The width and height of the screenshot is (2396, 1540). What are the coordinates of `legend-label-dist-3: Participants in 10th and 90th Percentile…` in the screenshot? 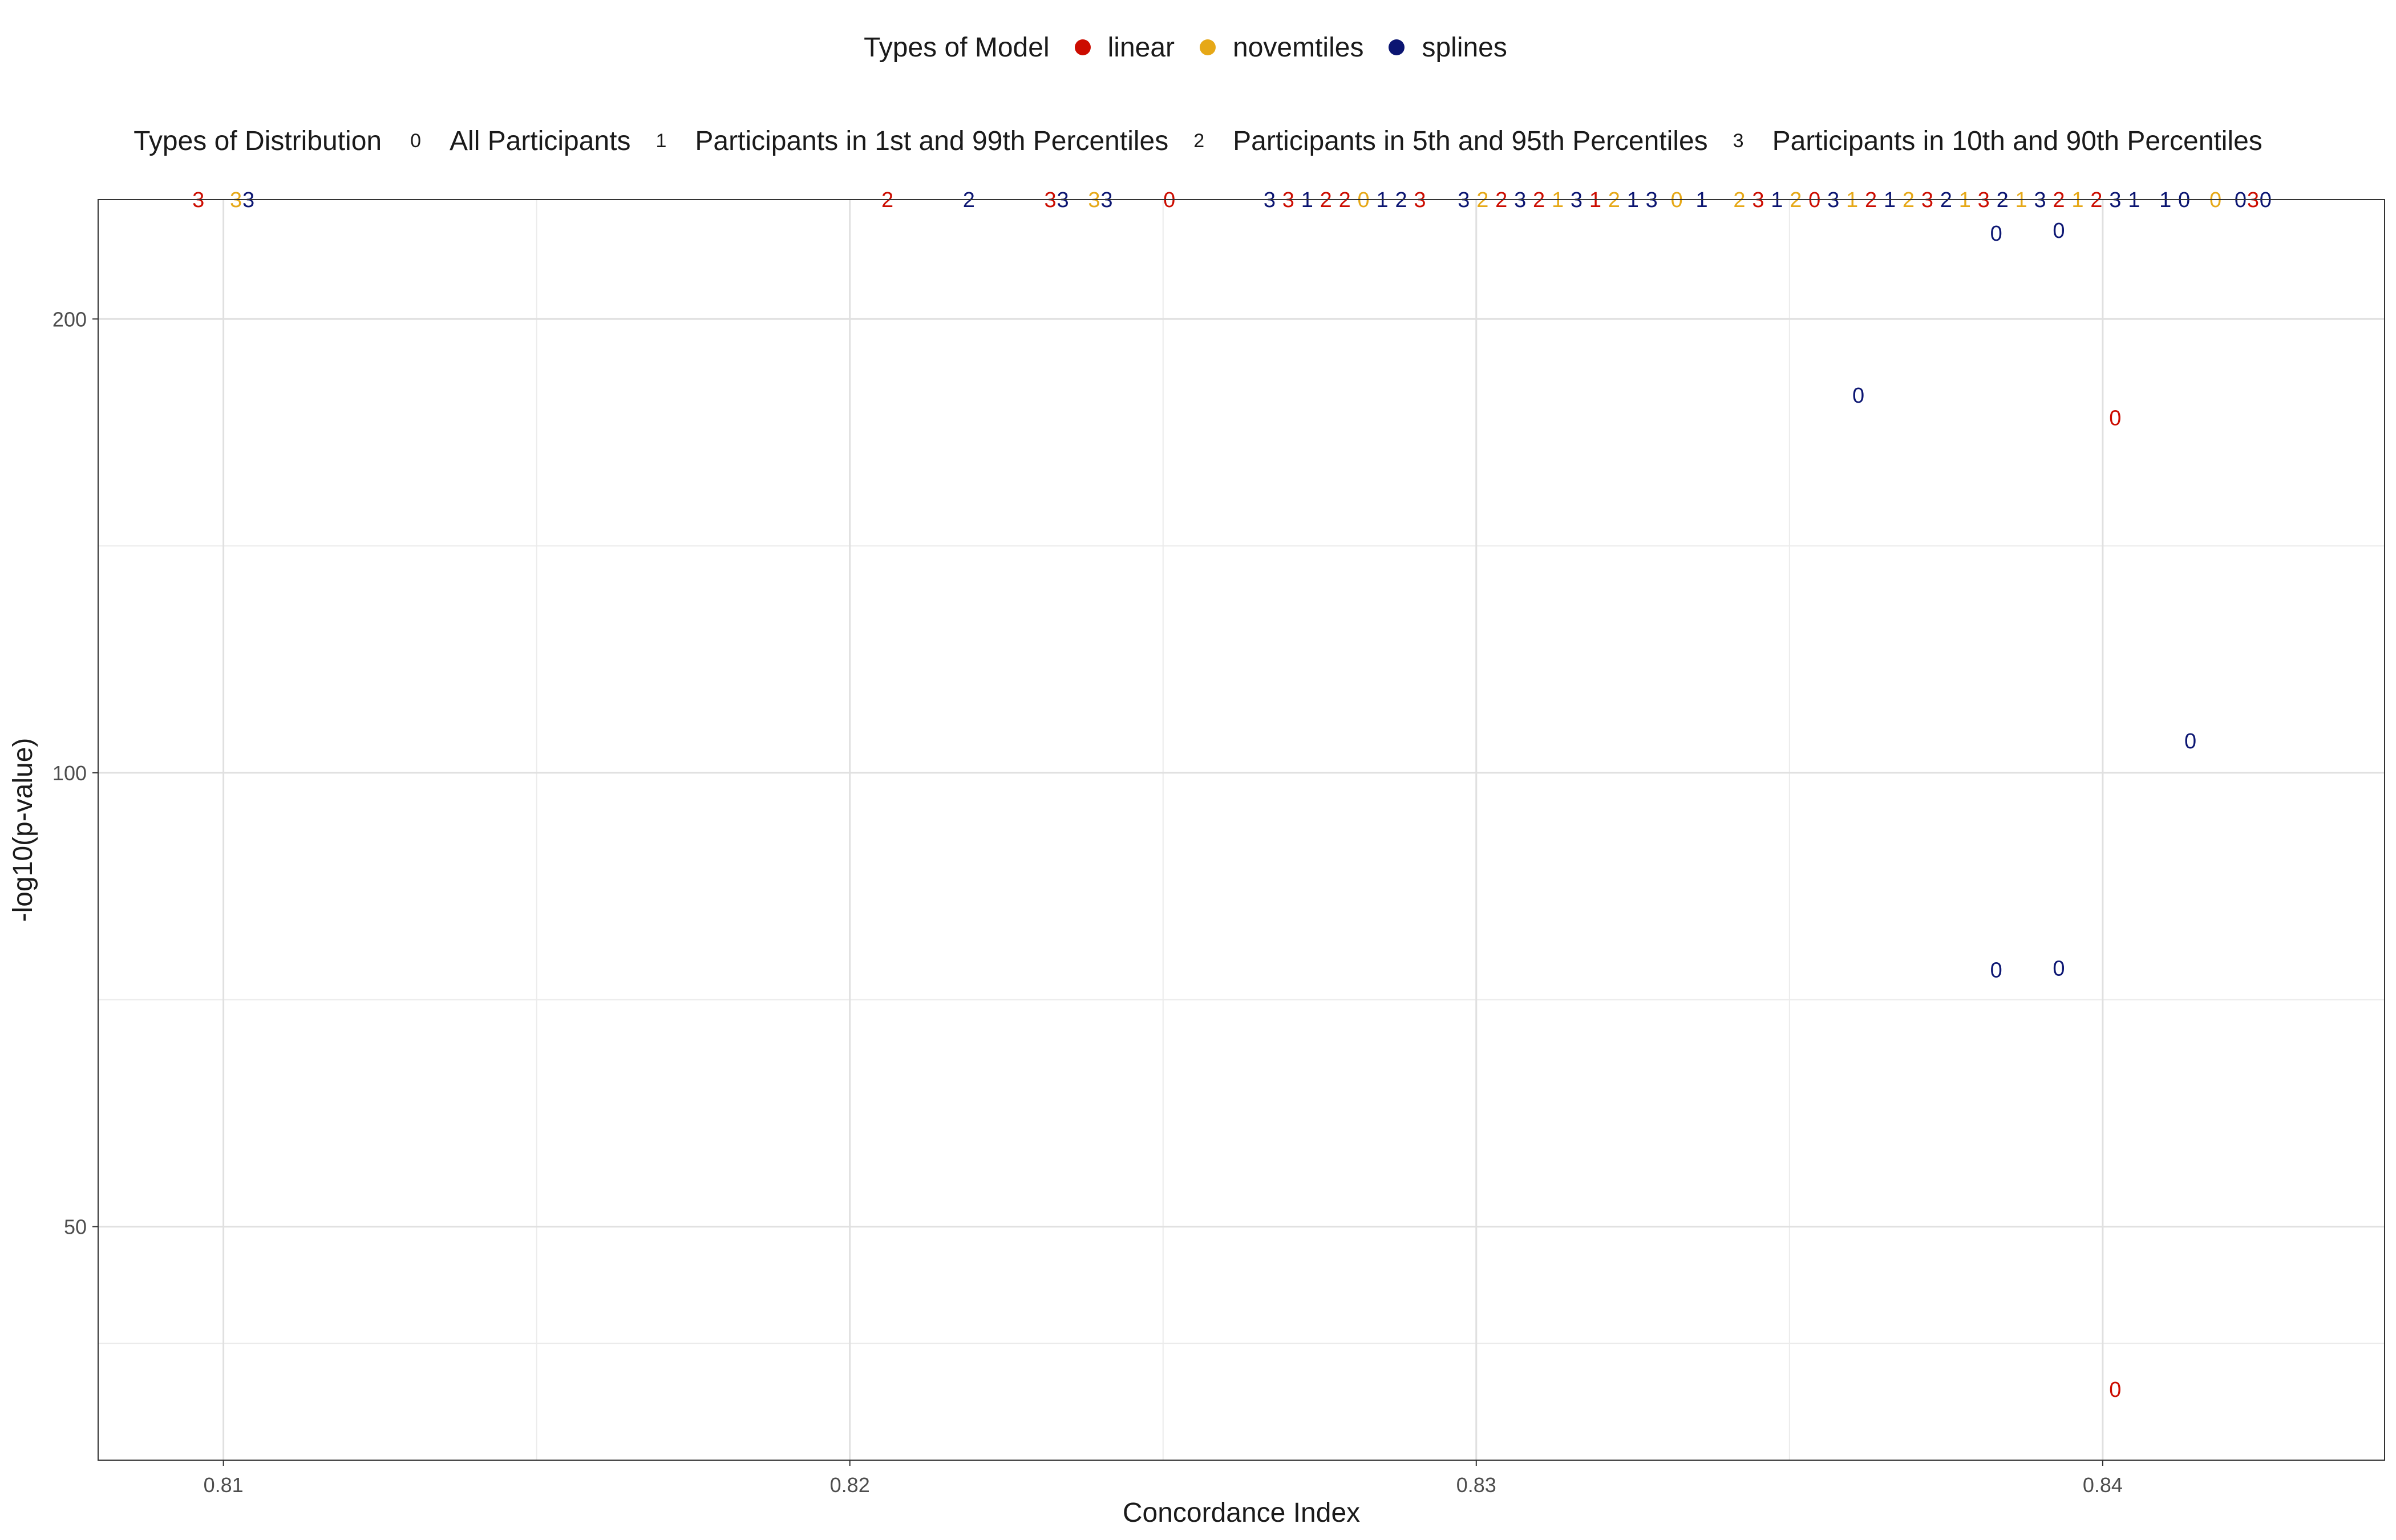 It's located at (2017, 141).